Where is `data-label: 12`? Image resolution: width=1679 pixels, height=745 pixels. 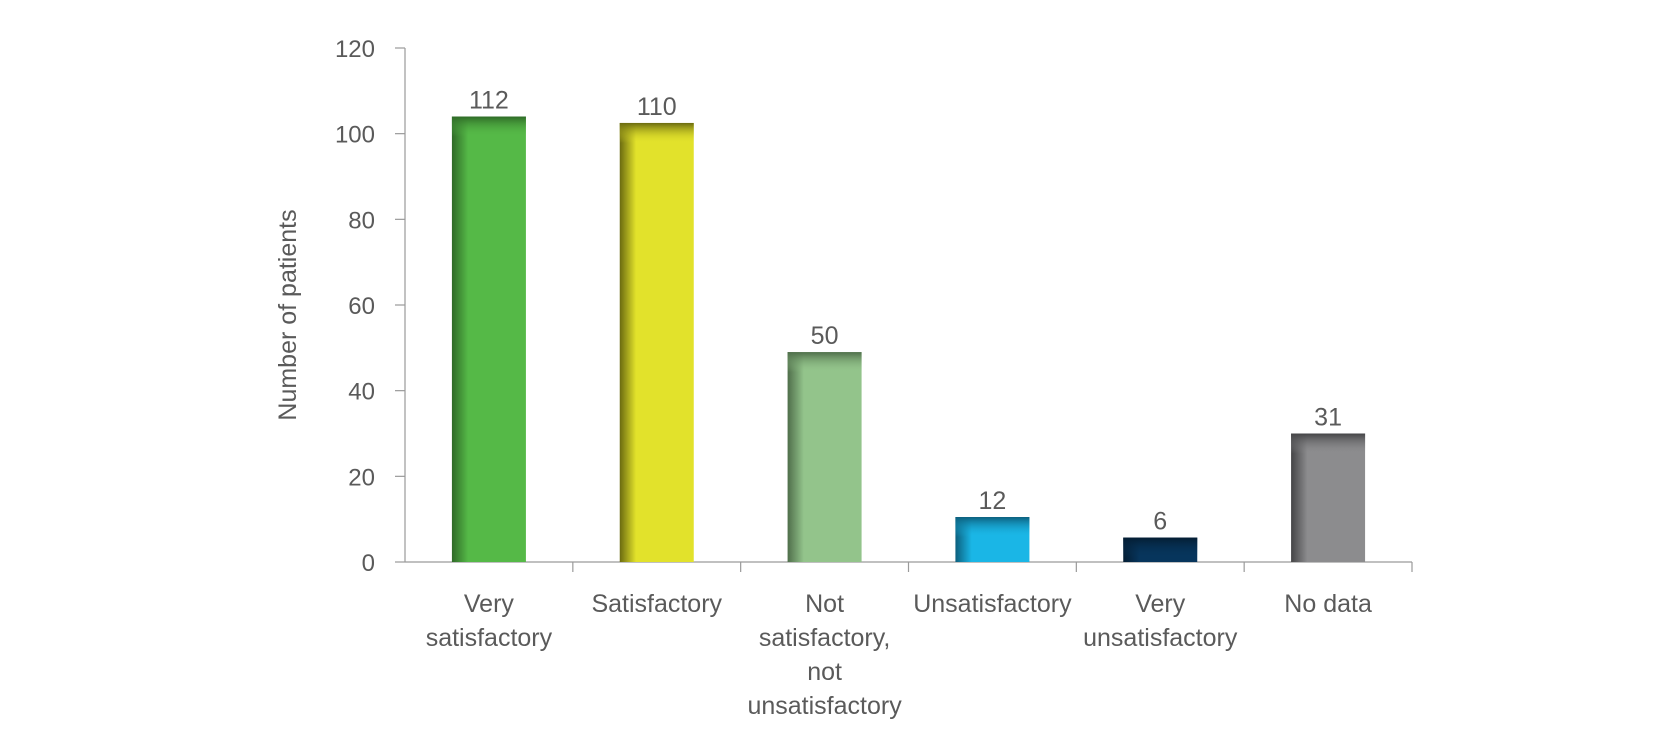 data-label: 12 is located at coordinates (993, 501).